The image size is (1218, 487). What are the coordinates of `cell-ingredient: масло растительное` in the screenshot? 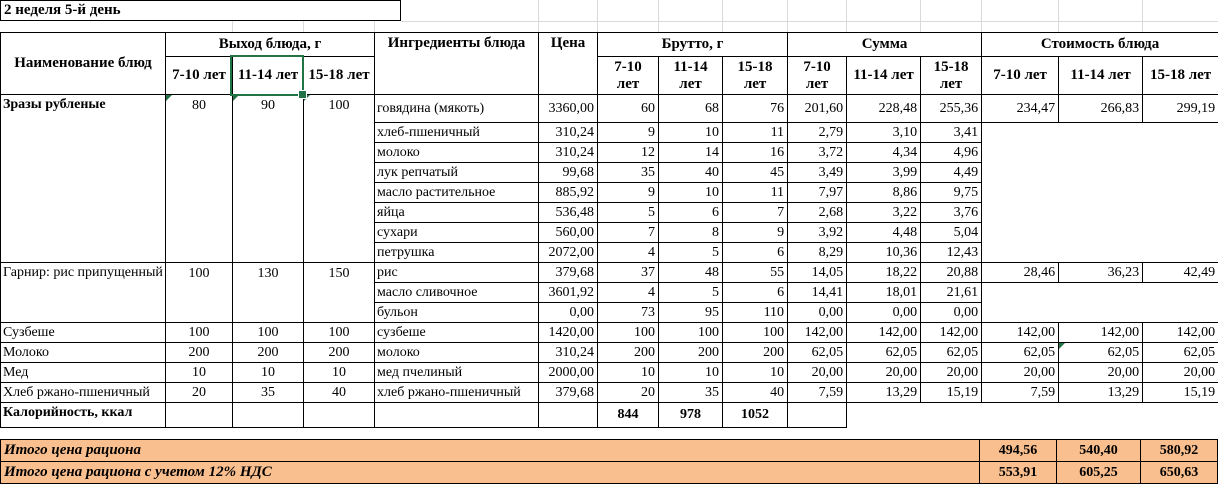 It's located at (457, 192).